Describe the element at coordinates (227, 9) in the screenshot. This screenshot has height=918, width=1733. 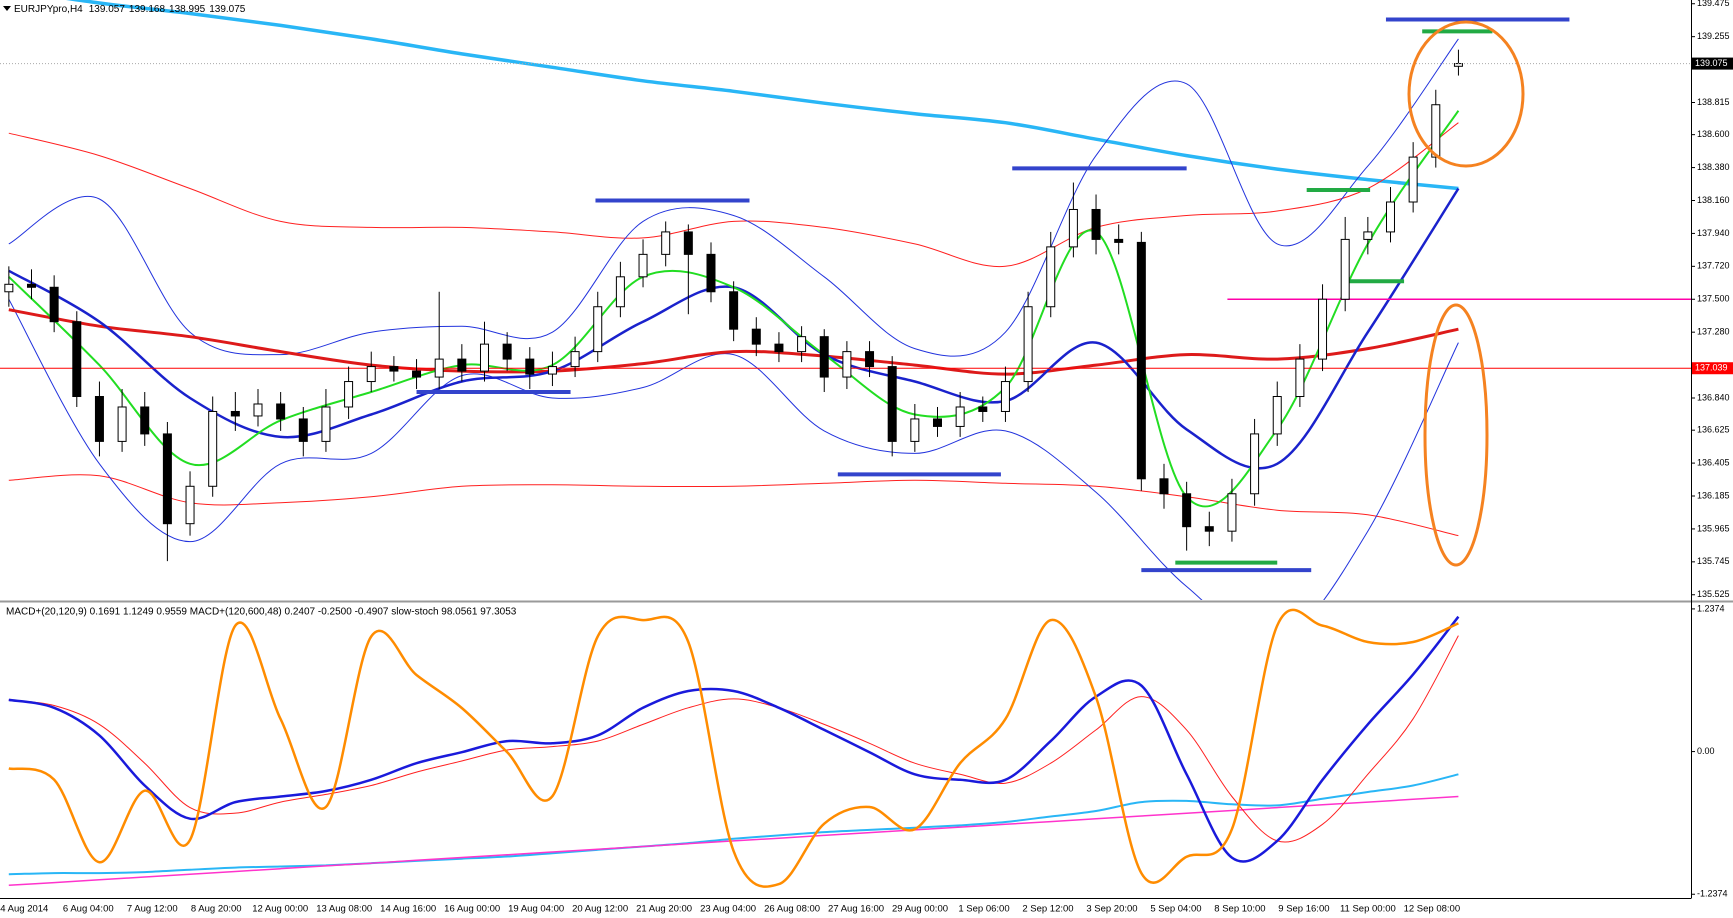
I see `last-close: 139.075` at that location.